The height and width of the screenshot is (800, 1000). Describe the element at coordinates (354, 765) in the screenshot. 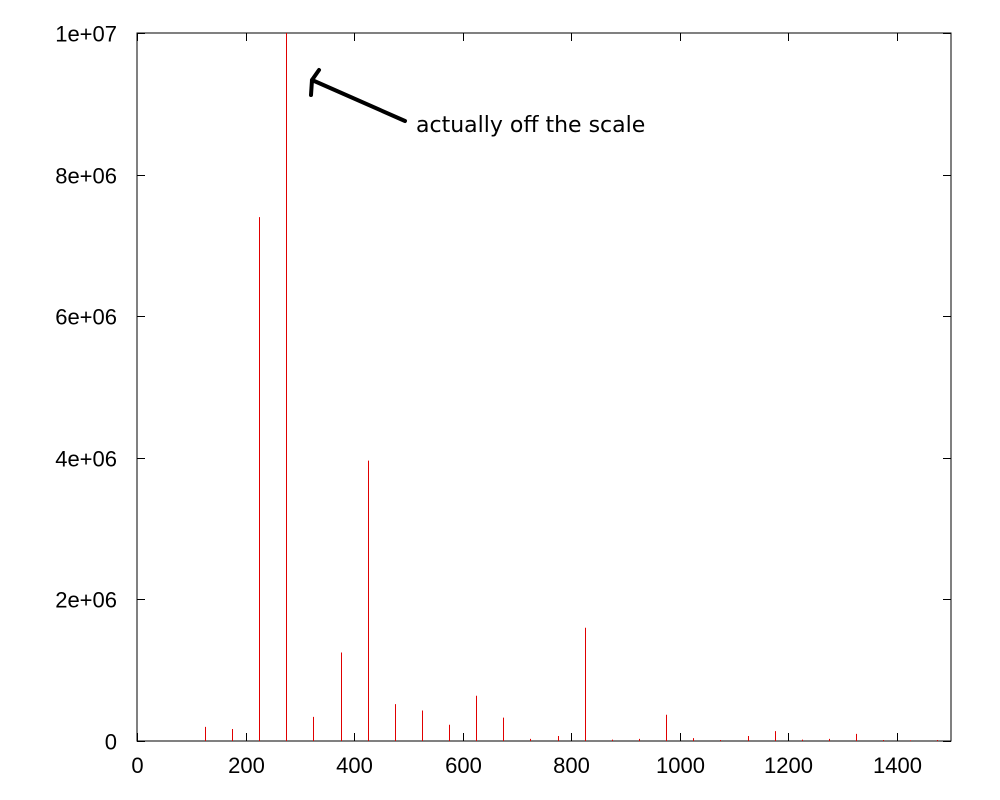

I see `x-tick-label: 400` at that location.